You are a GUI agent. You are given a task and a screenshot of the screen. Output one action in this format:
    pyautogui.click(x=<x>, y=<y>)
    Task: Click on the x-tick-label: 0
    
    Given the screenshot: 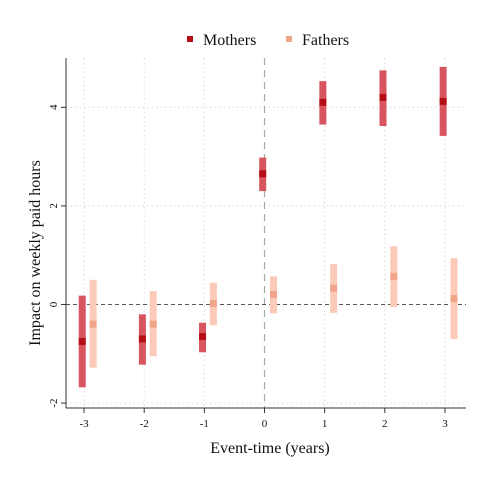 What is the action you would take?
    pyautogui.click(x=265, y=424)
    